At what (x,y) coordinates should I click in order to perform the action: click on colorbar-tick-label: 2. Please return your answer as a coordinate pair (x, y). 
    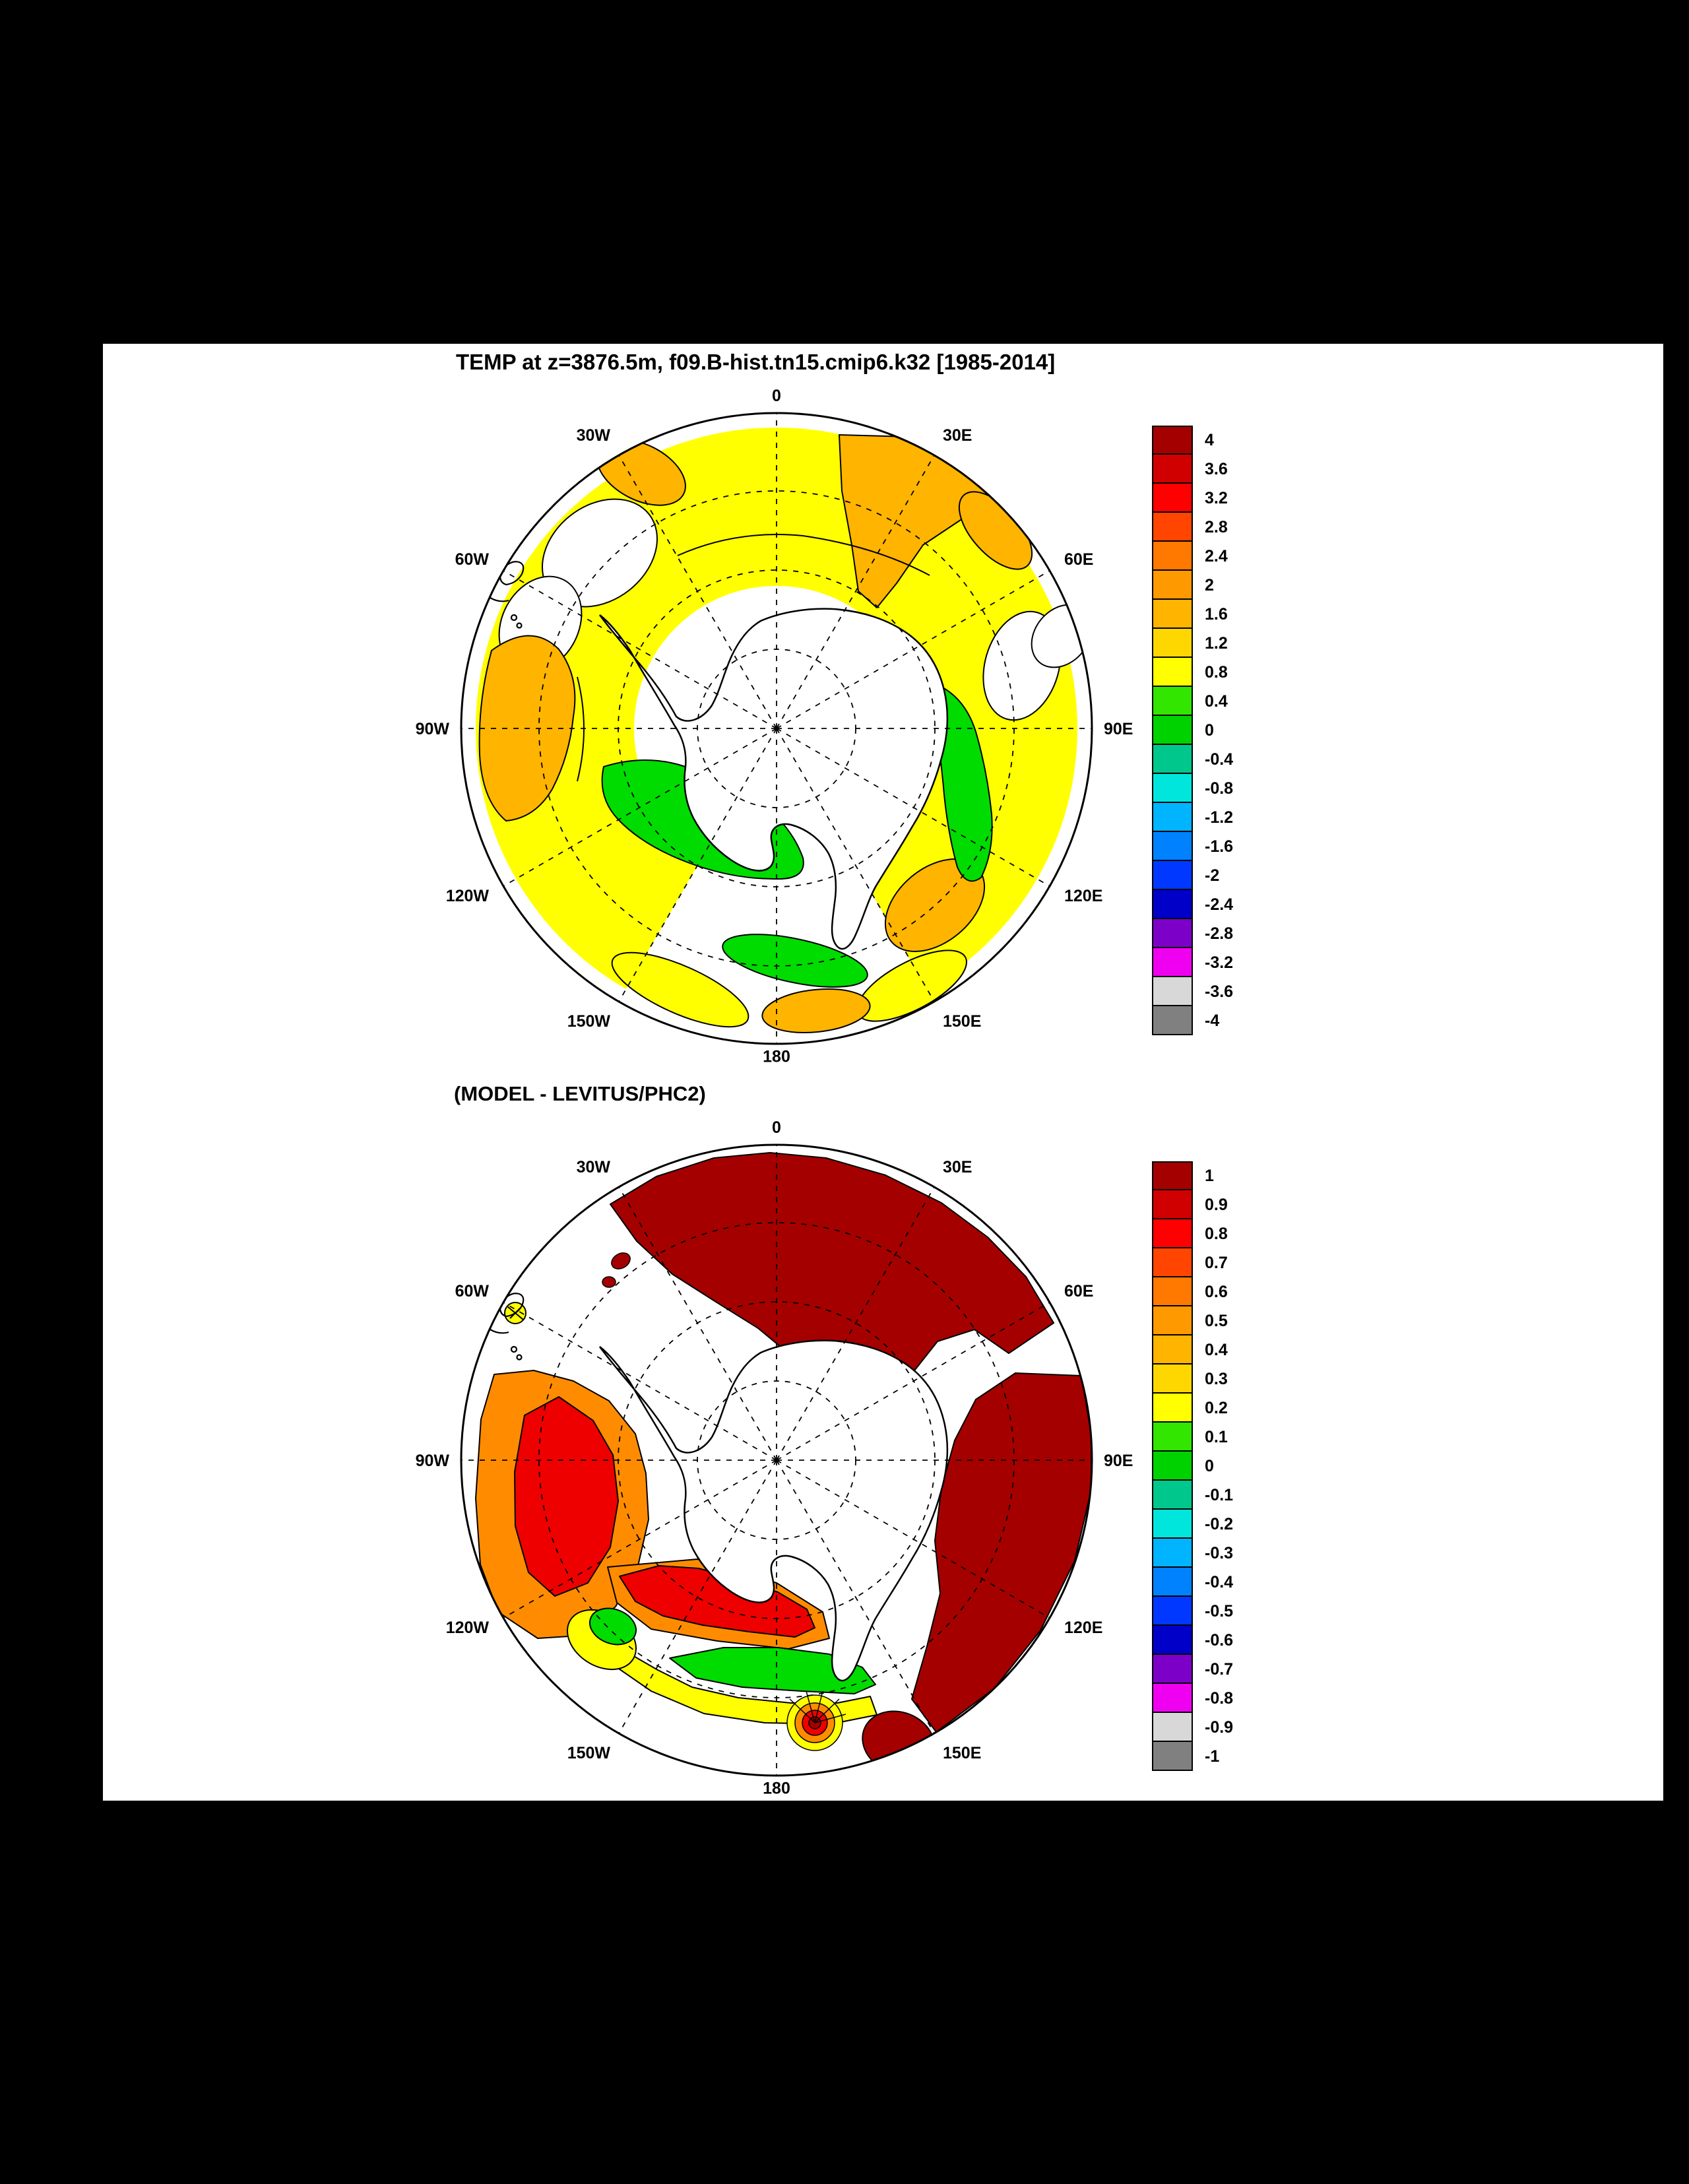
    Looking at the image, I should click on (1209, 584).